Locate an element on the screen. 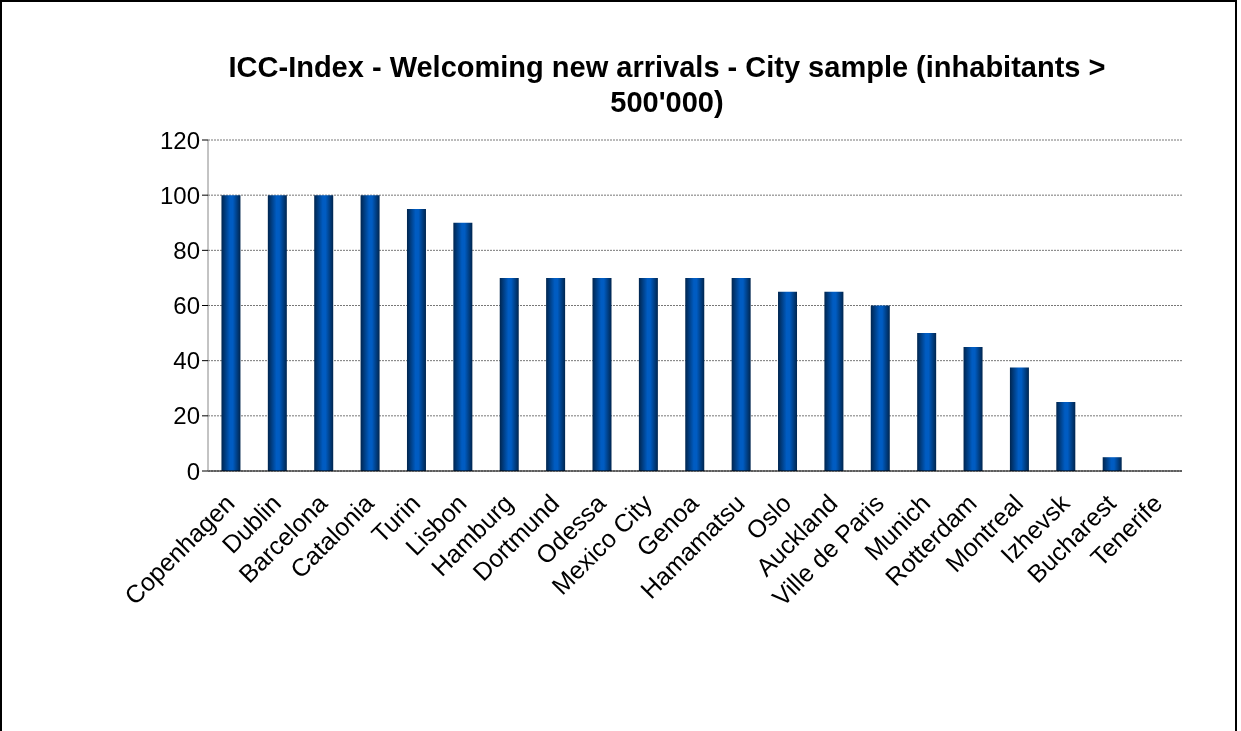 Image resolution: width=1241 pixels, height=731 pixels. y-tick-label: 80 is located at coordinates (186, 250).